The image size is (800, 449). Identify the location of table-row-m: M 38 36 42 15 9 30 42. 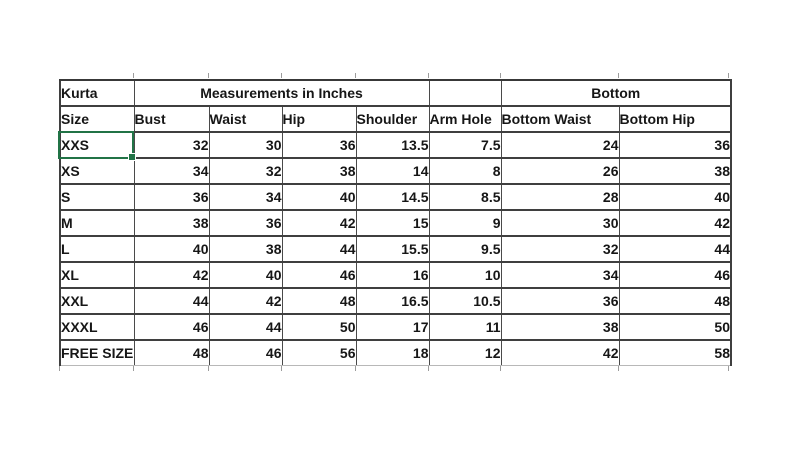
(395, 223).